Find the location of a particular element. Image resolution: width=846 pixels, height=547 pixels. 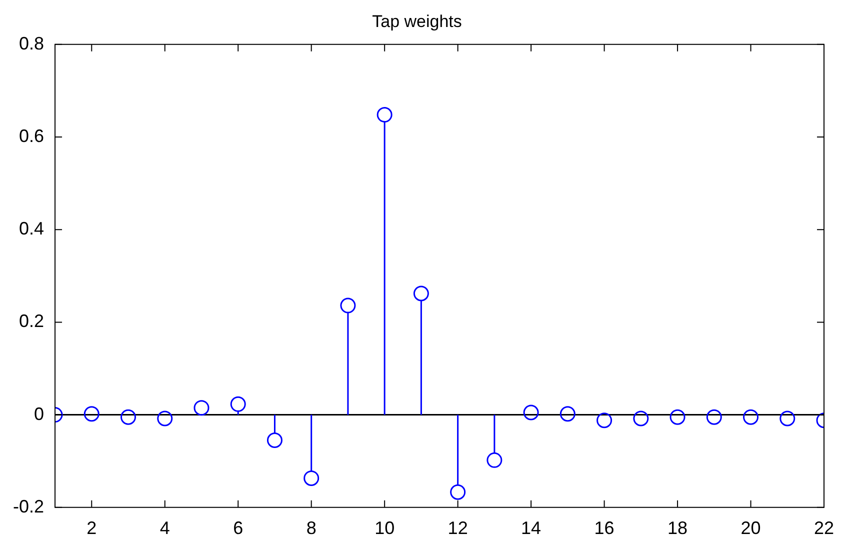

x-tick-label: 16 is located at coordinates (604, 528).